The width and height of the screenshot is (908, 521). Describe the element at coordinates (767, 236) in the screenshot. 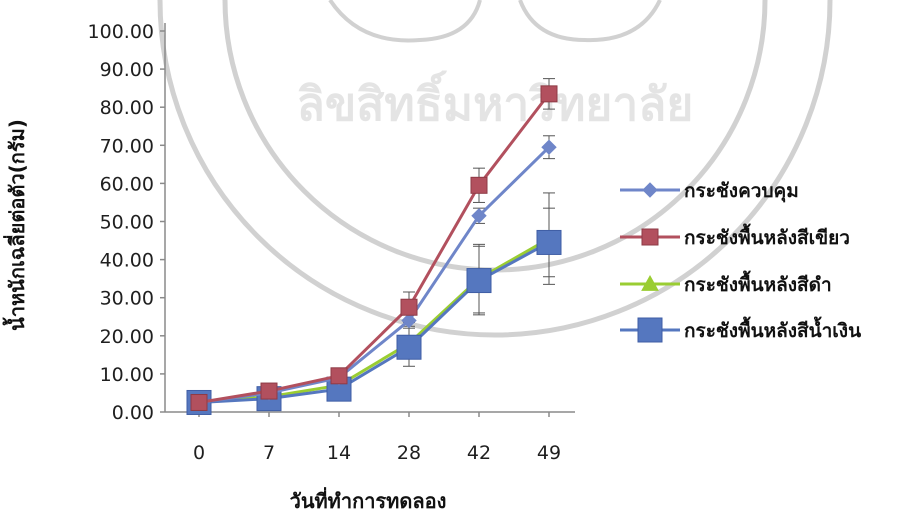

I see `legend-label: กระชังพื้นหลังสีเขียว` at that location.